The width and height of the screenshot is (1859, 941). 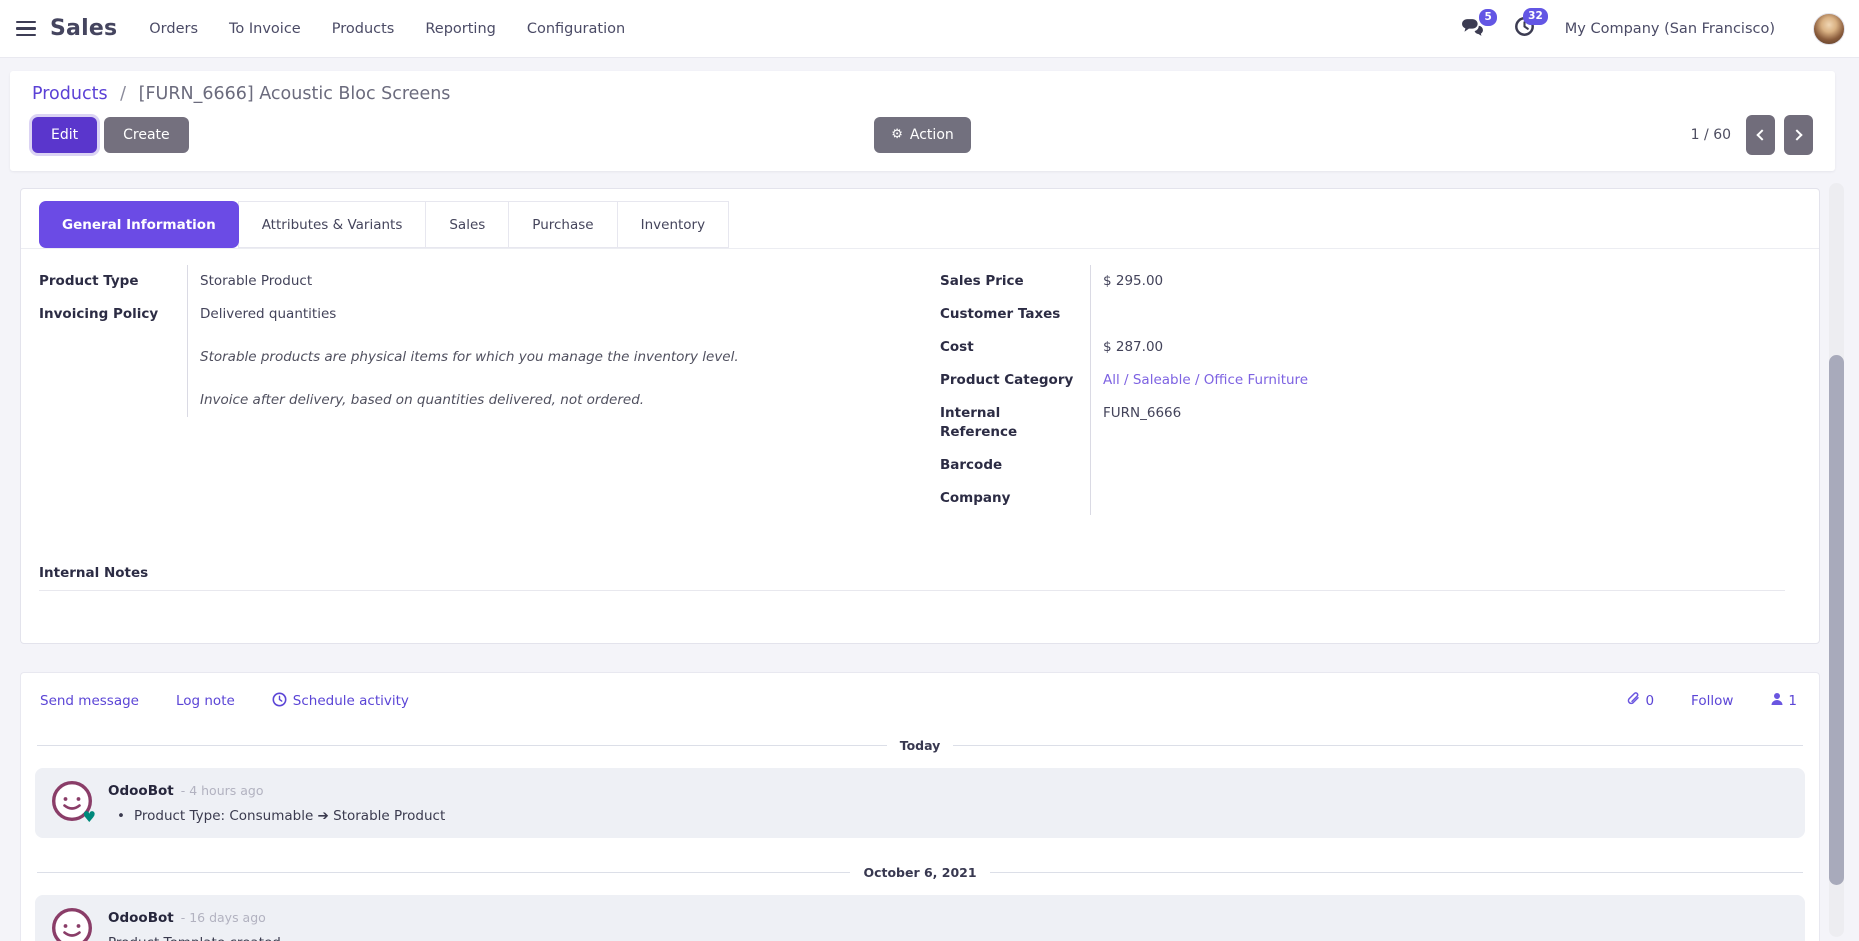 I want to click on app-name: Sales, so click(x=84, y=28).